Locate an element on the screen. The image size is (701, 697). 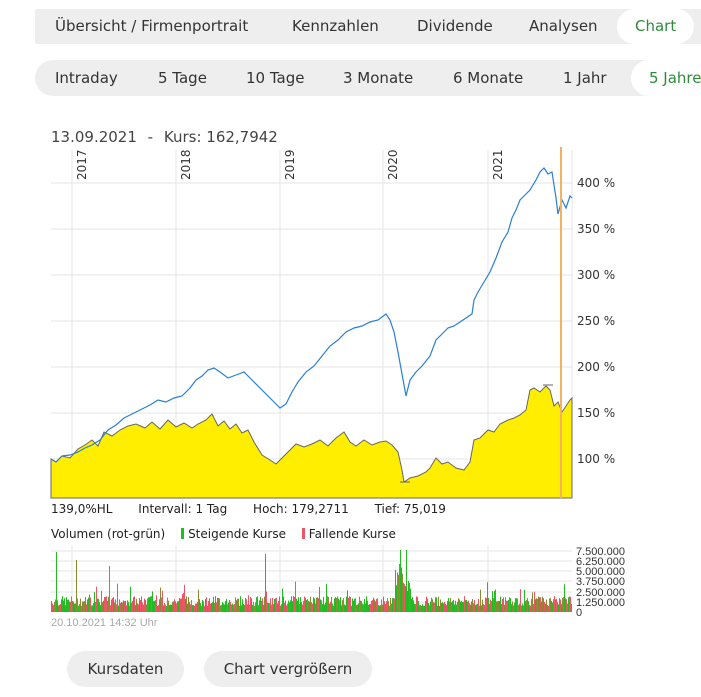
x-label-2019: 2019 is located at coordinates (290, 164).